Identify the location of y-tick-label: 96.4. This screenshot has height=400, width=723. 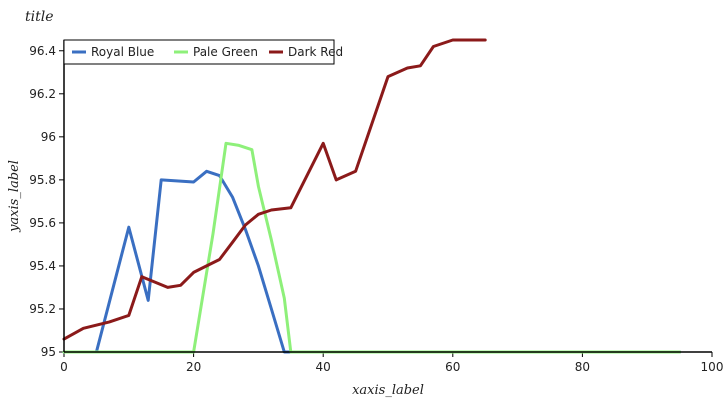
(42, 51).